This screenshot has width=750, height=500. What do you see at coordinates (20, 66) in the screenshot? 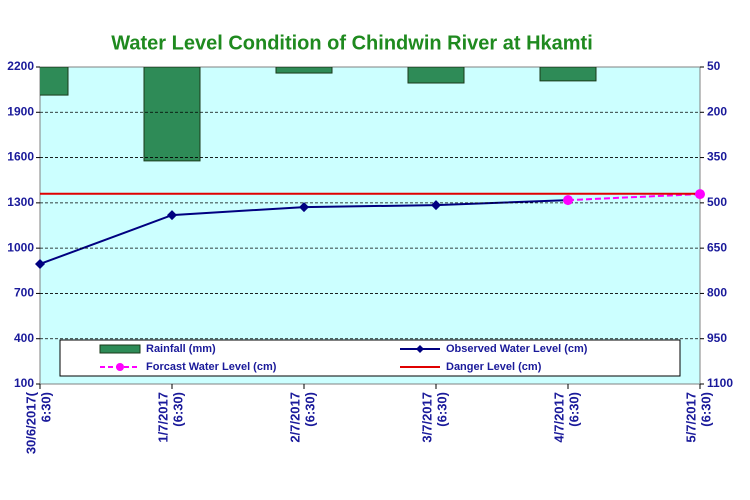
I see `y-tick-label: 2200` at bounding box center [20, 66].